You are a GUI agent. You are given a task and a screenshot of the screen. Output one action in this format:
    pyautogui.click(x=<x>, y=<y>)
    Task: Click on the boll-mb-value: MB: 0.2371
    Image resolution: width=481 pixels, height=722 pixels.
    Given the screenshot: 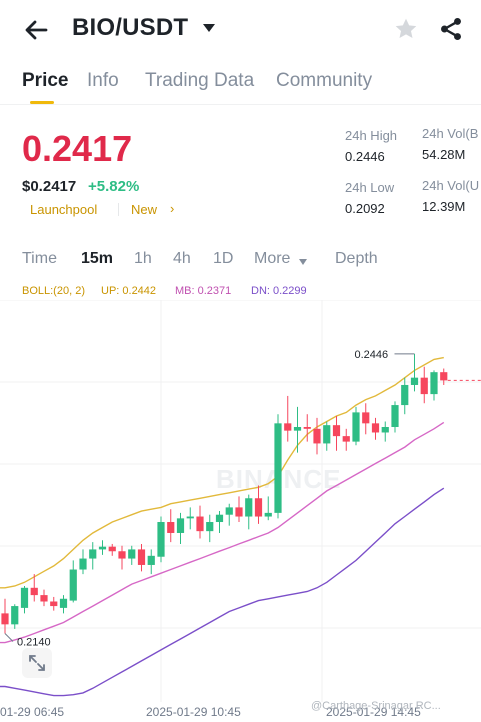 What is the action you would take?
    pyautogui.click(x=203, y=291)
    